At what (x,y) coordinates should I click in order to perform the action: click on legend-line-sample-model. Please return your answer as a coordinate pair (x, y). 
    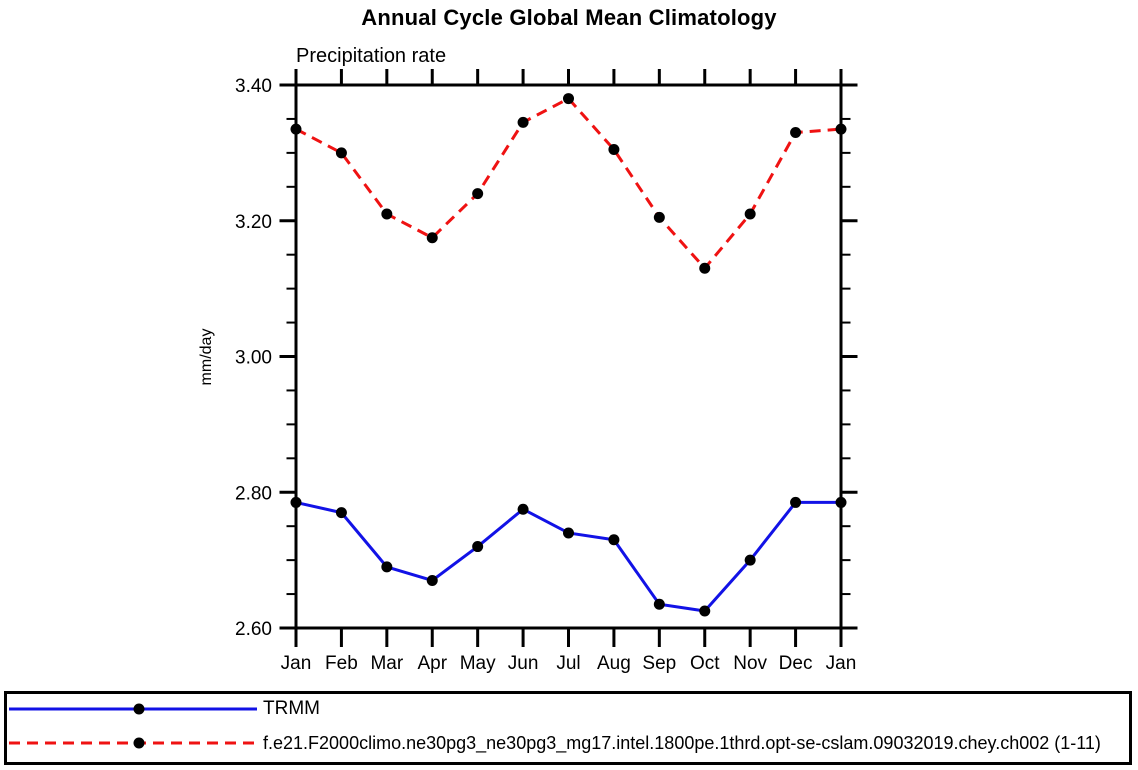
    Looking at the image, I should click on (133, 743).